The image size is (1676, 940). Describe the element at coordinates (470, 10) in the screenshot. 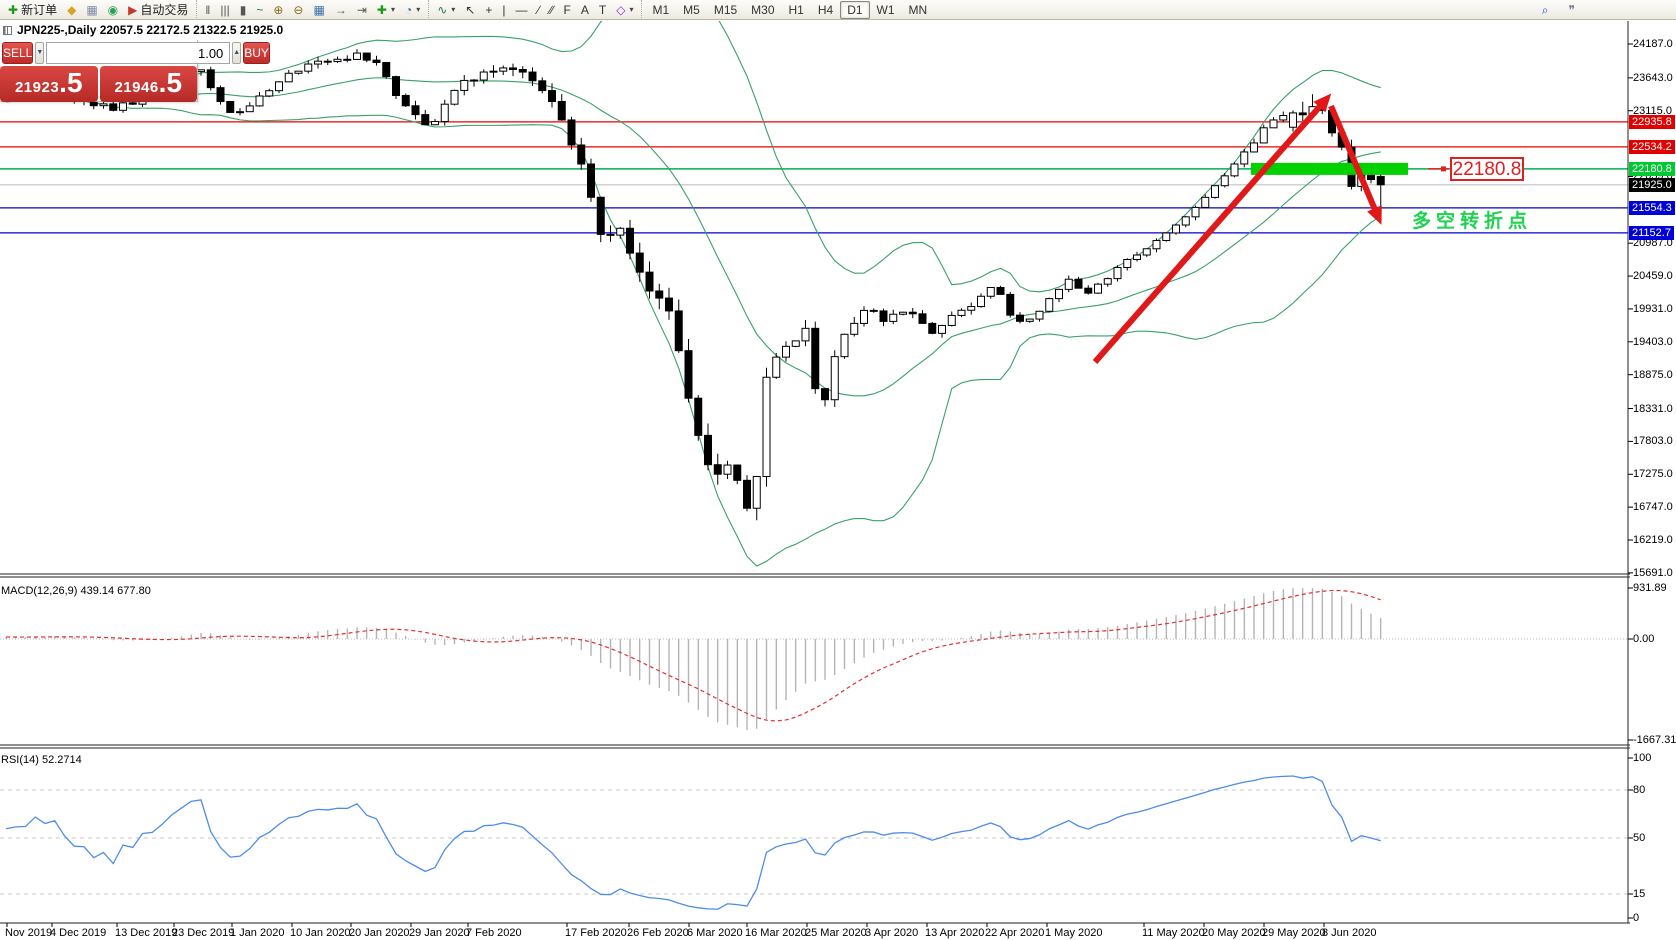

I see `cursor-button: ↖` at that location.